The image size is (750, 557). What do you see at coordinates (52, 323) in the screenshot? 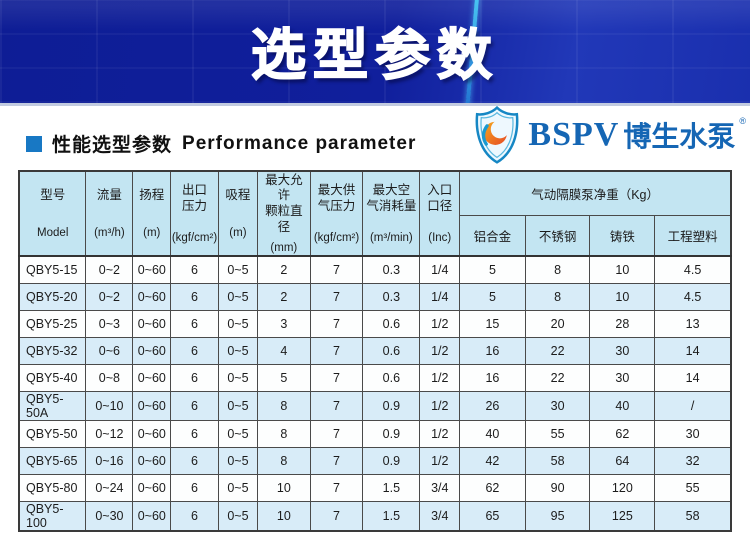
I see `model-cell: QBY5-25` at bounding box center [52, 323].